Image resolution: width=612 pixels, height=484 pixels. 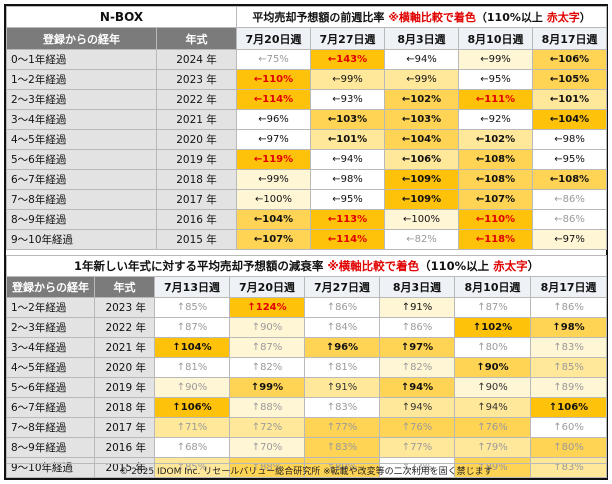 I want to click on table-row: 1～2年経過 2023 年 ←110% ←99% ←99% ←95% ←105%, so click(x=307, y=79).